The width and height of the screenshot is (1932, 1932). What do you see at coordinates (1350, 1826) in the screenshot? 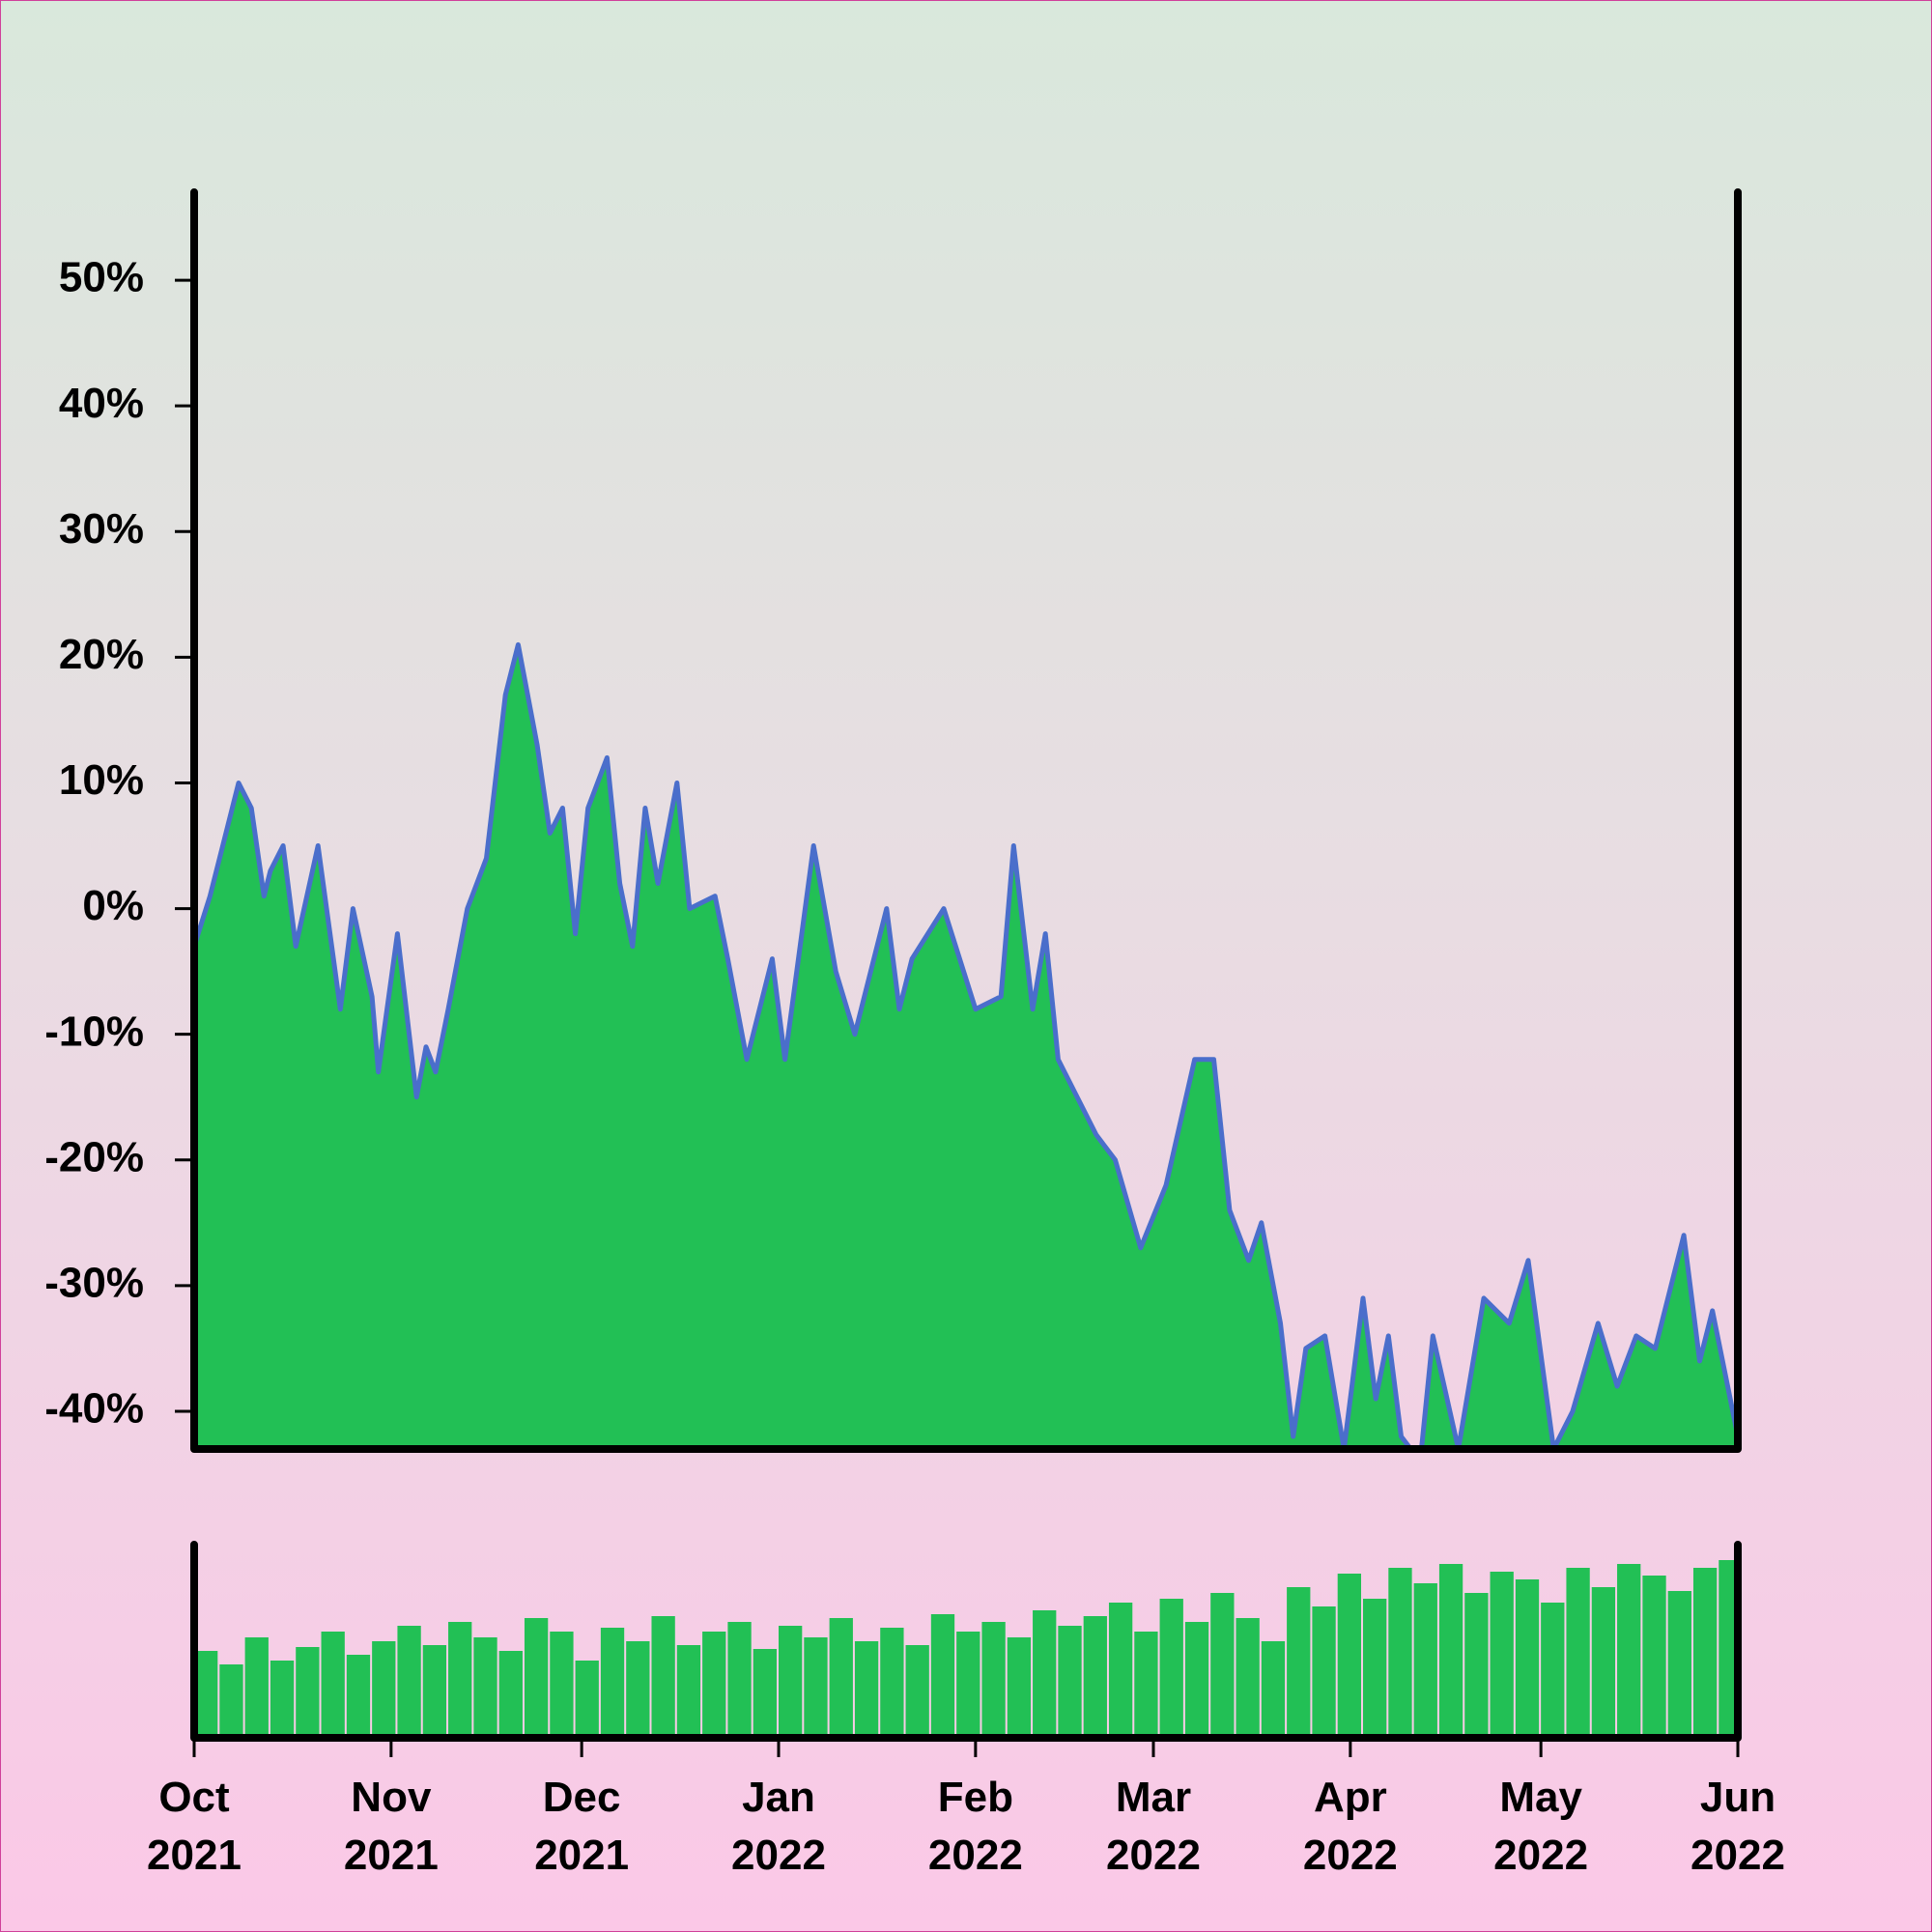
I see `x-tick-label: Apr 2022` at bounding box center [1350, 1826].